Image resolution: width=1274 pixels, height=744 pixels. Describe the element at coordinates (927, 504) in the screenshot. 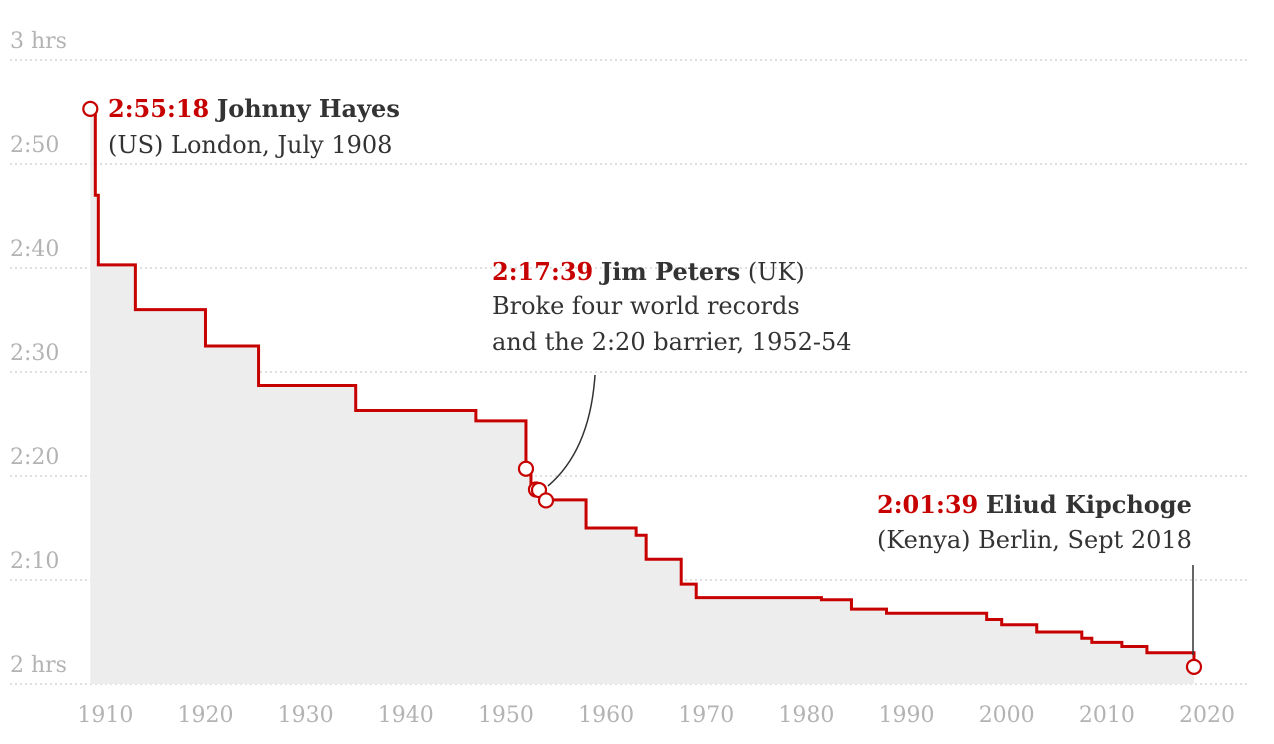

I see `kipchoge-time: 2:01:39` at that location.